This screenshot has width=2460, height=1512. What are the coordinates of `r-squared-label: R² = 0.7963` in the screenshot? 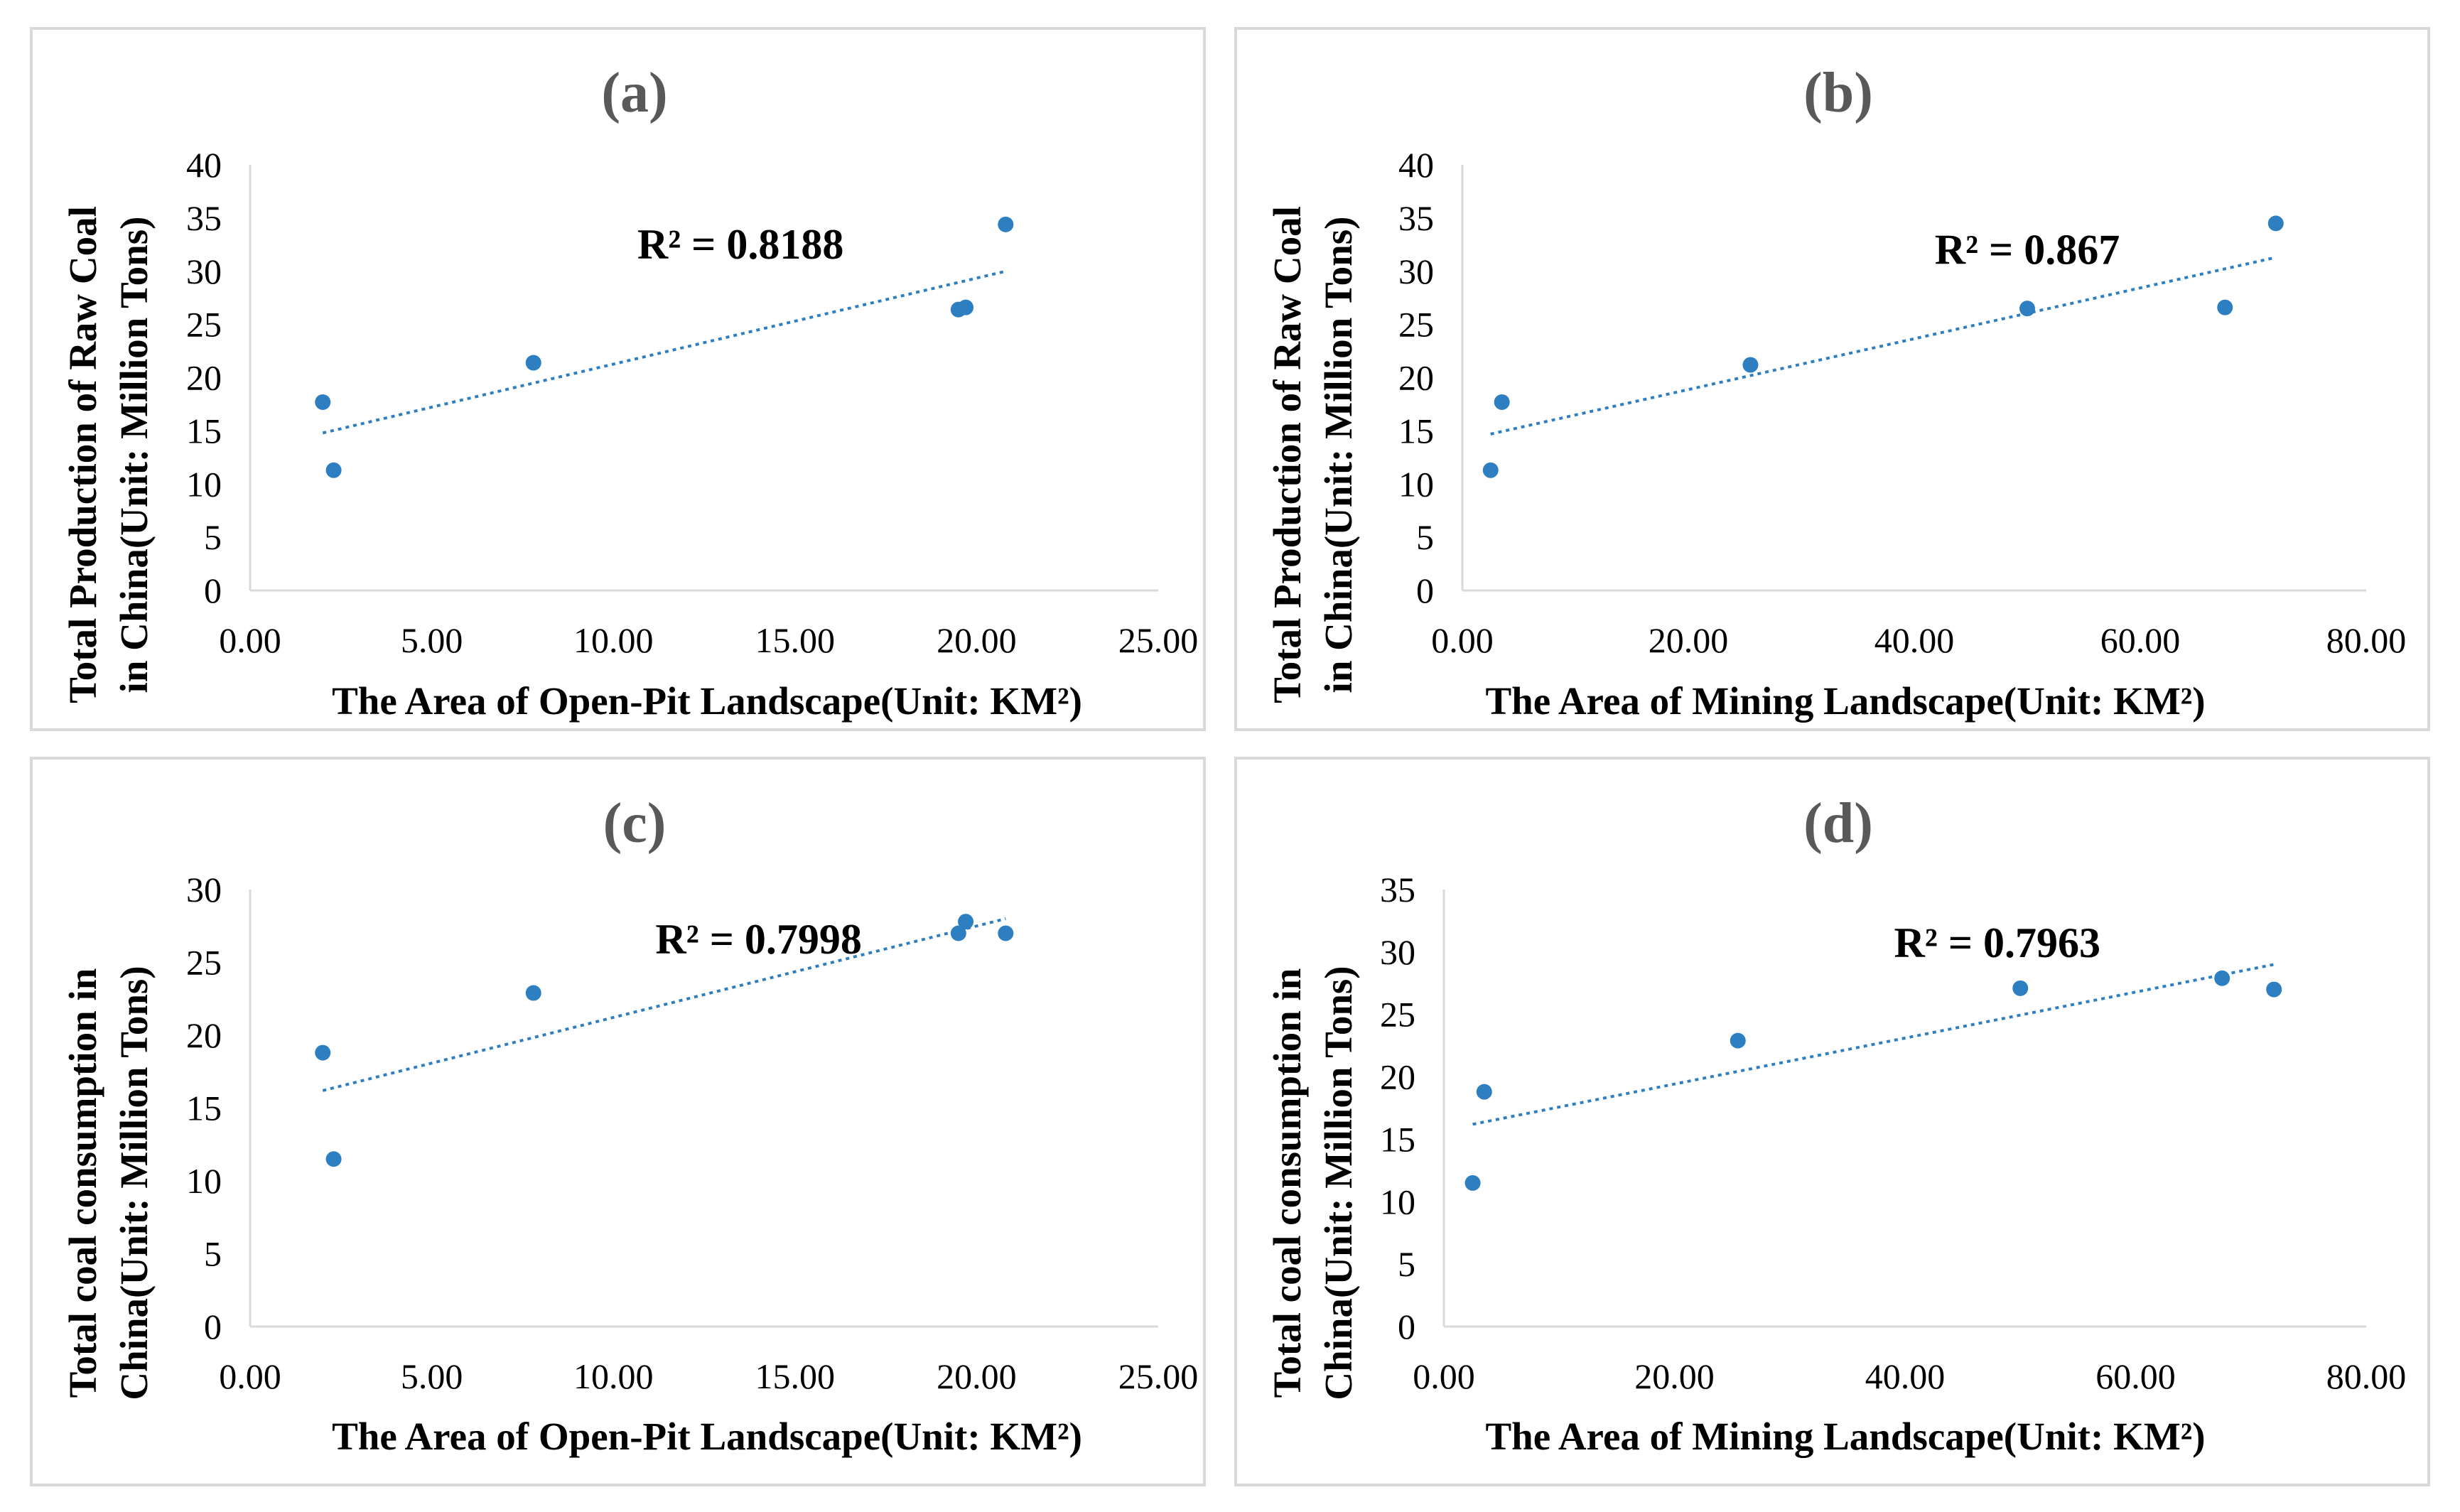 It's located at (1997, 942).